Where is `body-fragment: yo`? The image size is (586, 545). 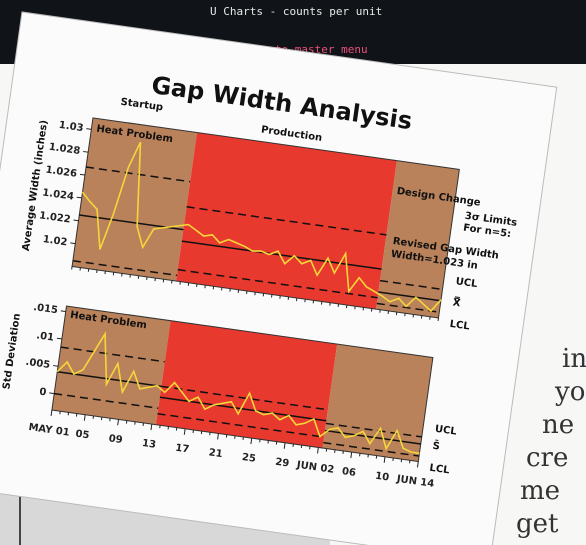
body-fragment: yo is located at coordinates (569, 392).